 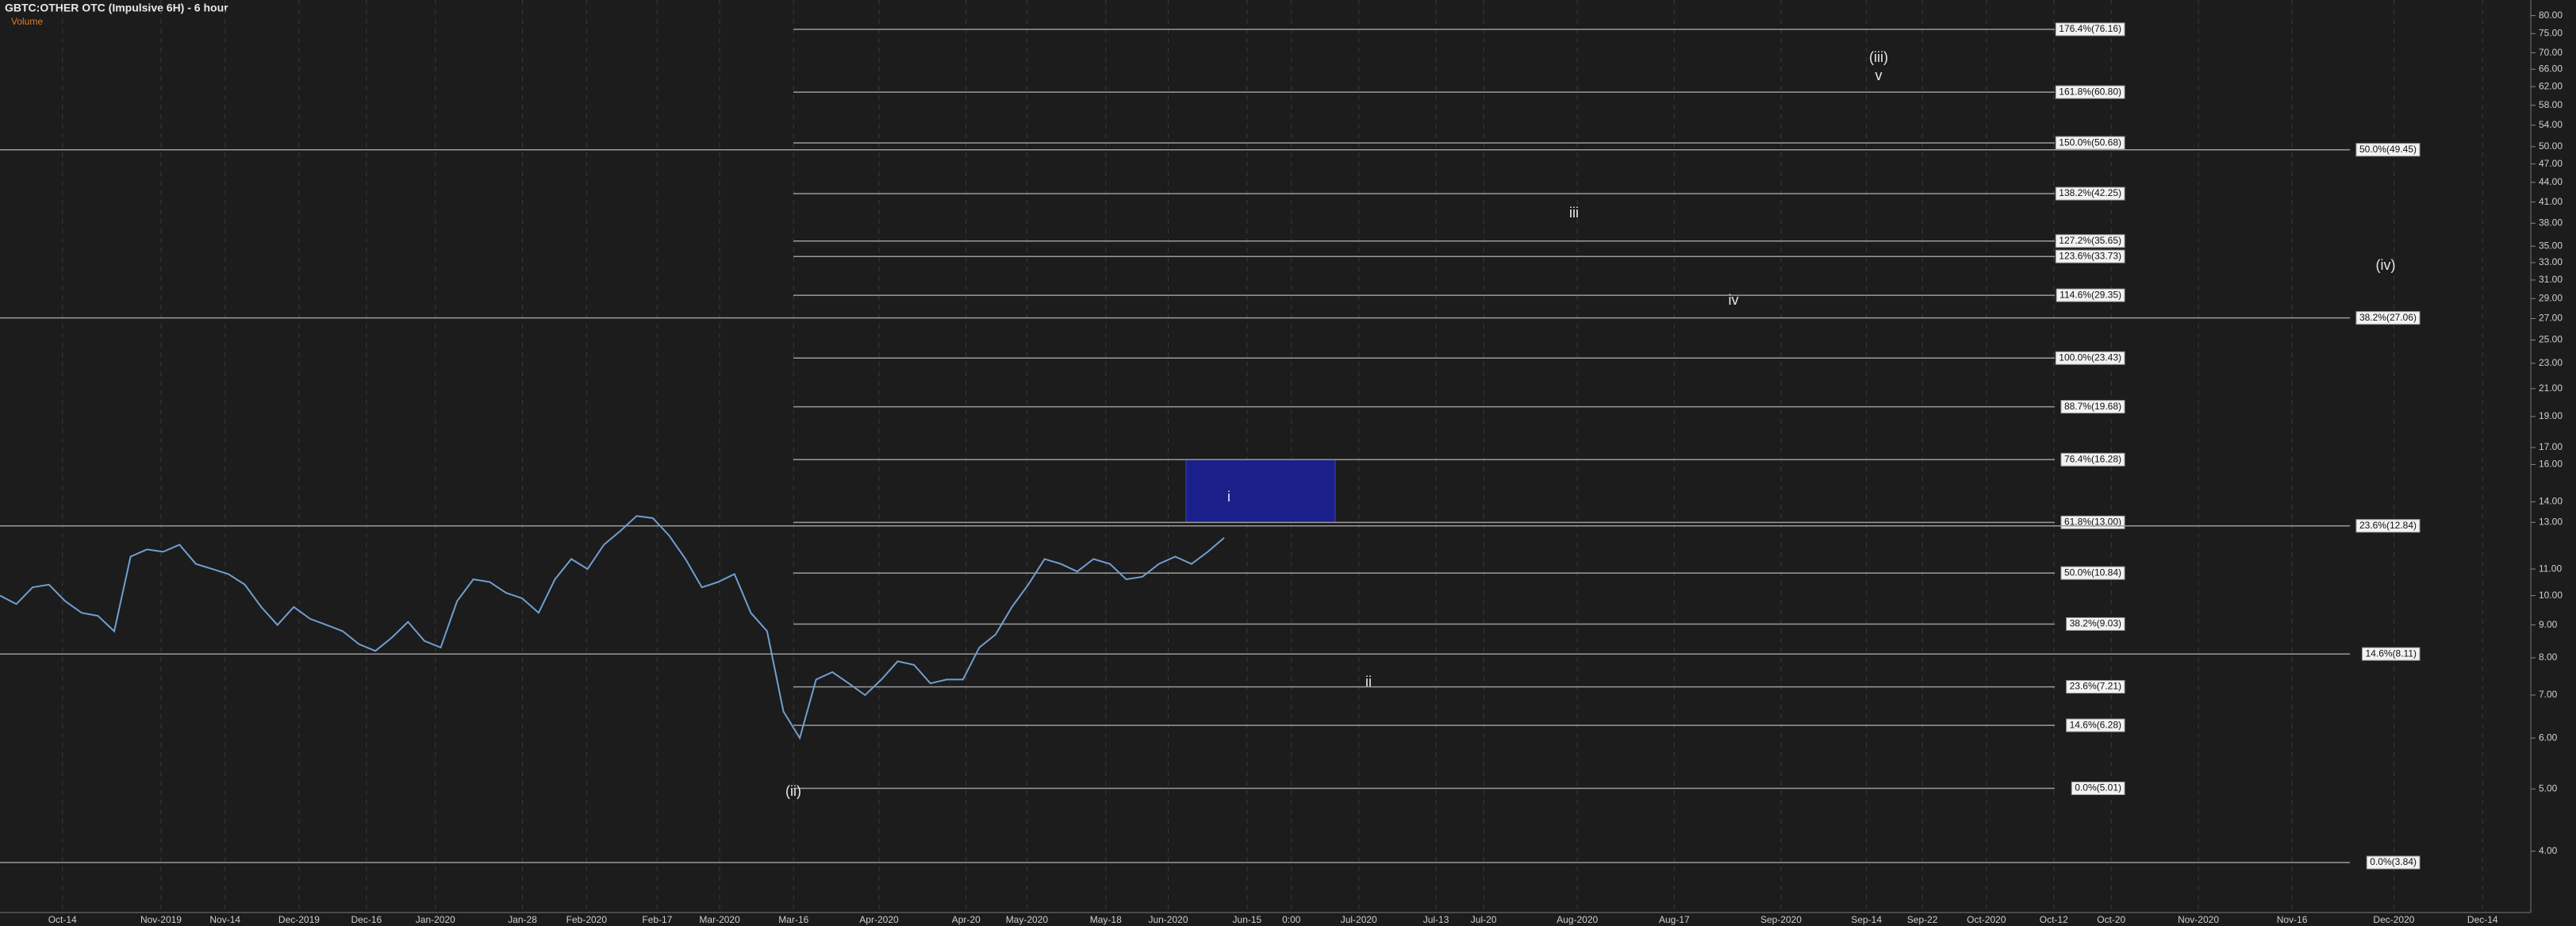 What do you see at coordinates (2551, 163) in the screenshot?
I see `y-tick-label: 47.00` at bounding box center [2551, 163].